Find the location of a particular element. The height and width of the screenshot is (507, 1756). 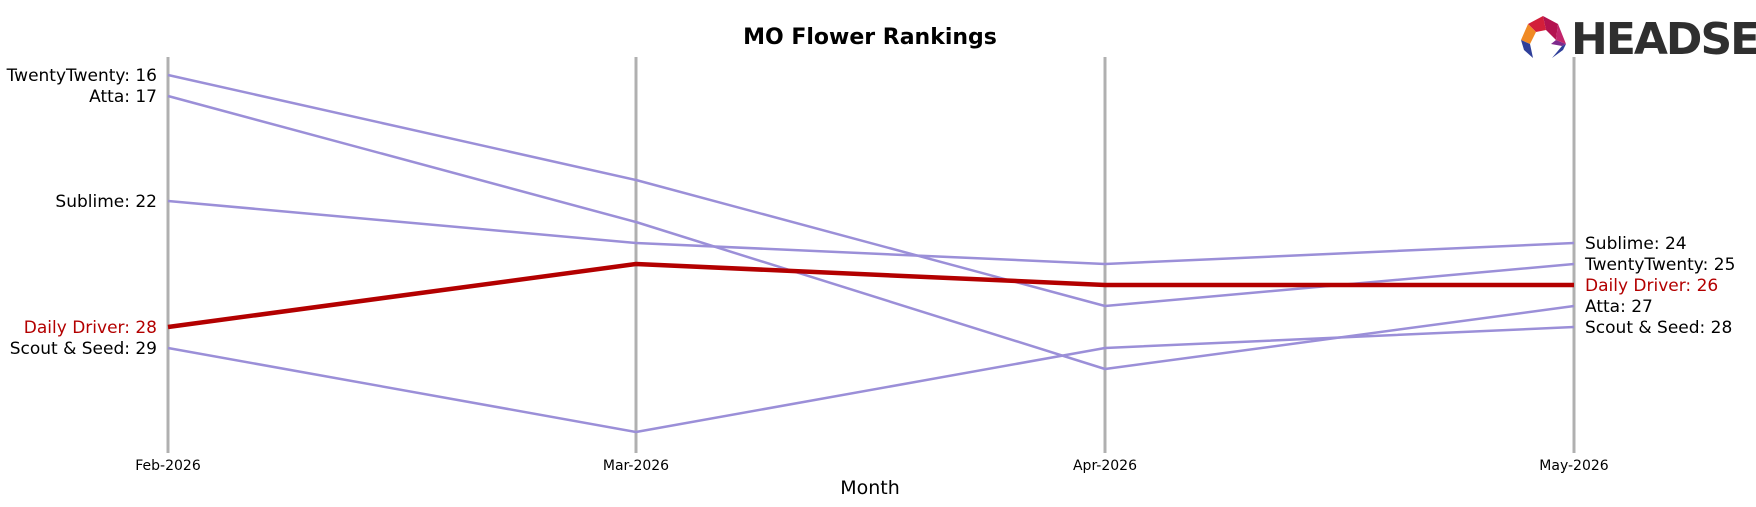

headset-logo-text: HEADSET is located at coordinates (1663, 39).